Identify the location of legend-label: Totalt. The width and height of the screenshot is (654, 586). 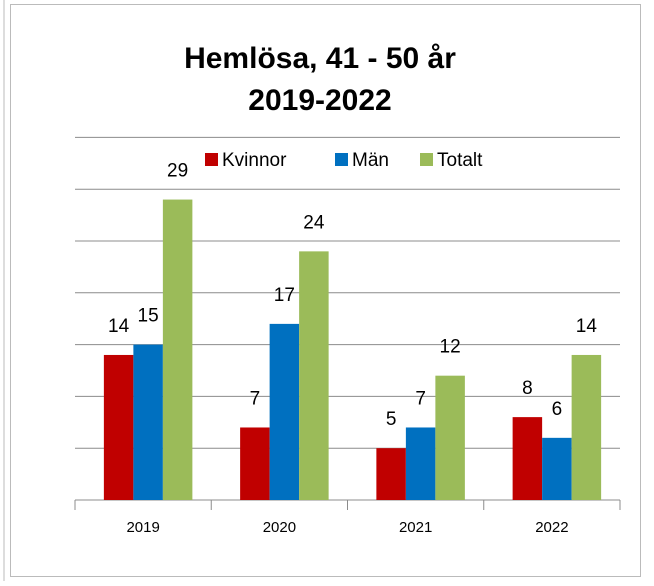
(460, 160).